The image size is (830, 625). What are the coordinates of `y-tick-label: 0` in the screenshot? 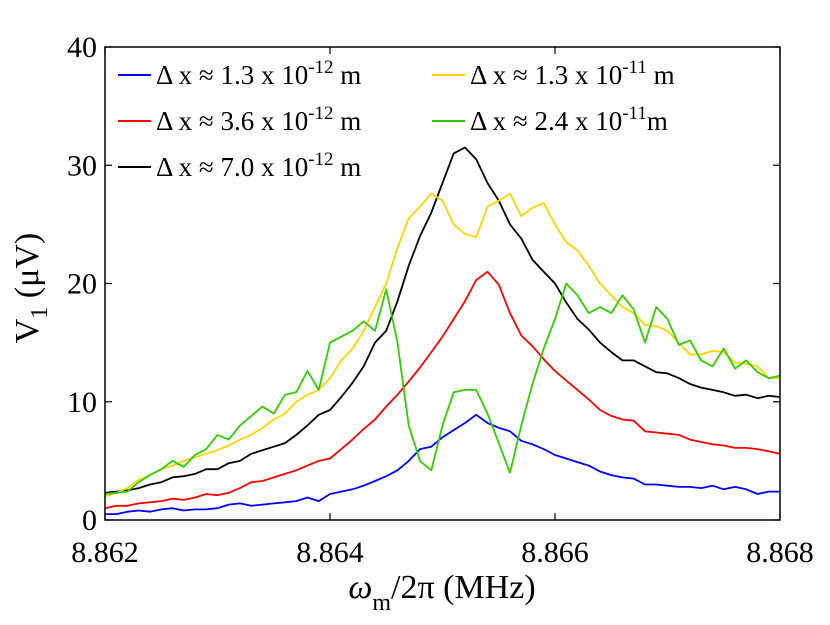 It's located at (89, 520).